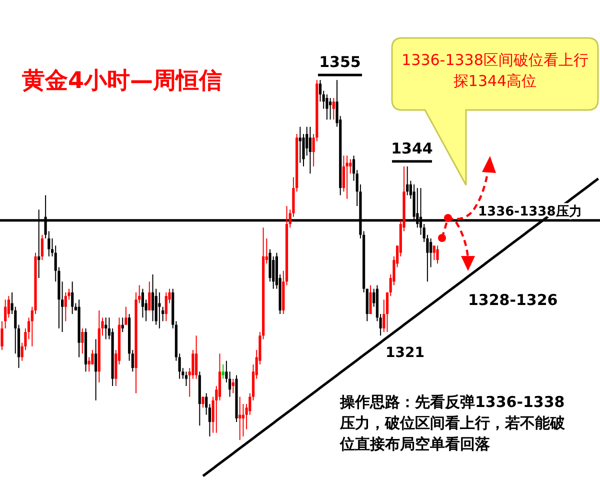  What do you see at coordinates (405, 353) in the screenshot?
I see `annotation: 1321` at bounding box center [405, 353].